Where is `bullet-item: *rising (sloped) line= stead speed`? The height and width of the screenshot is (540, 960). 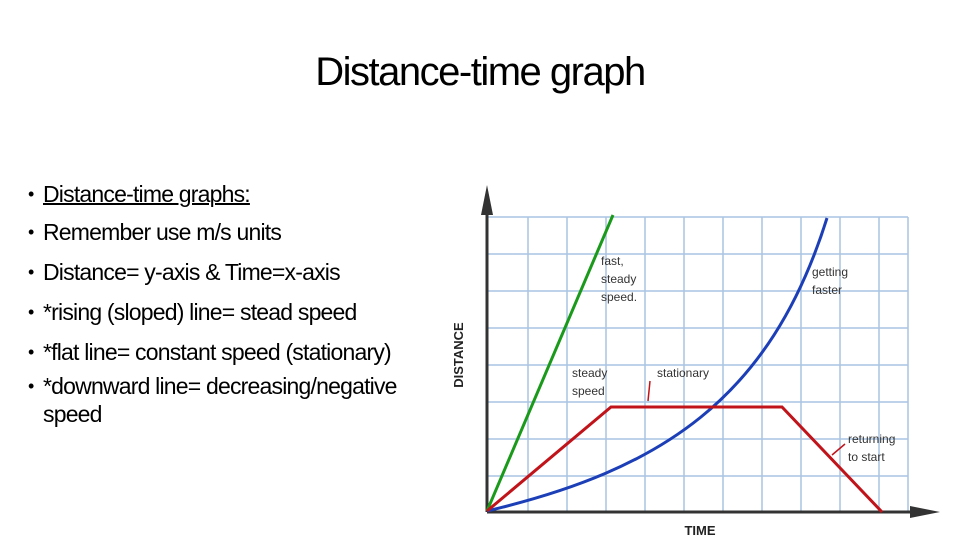
bullet-item: *rising (sloped) line= stead speed is located at coordinates (238, 312).